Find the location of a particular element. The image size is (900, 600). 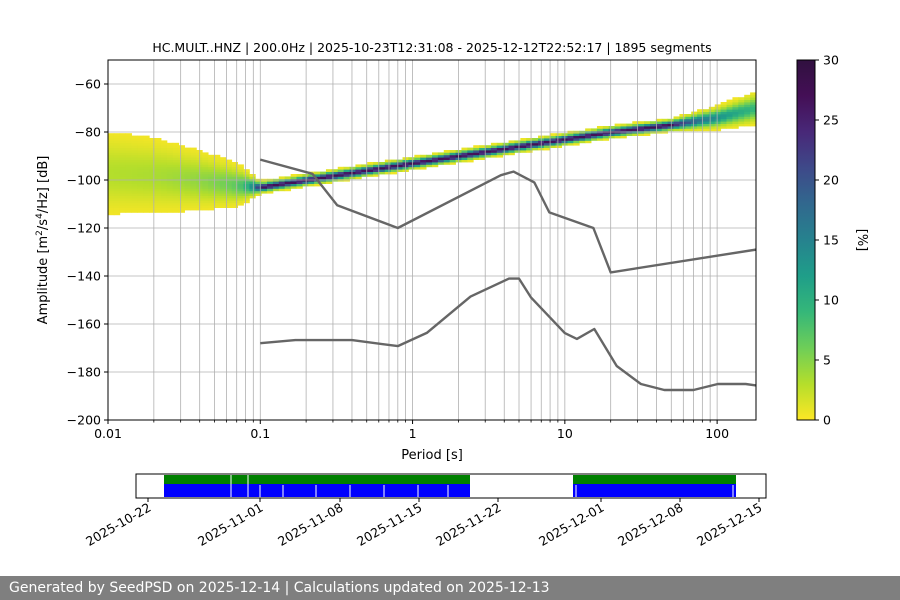

y-tick-label: −180 is located at coordinates (84, 372).